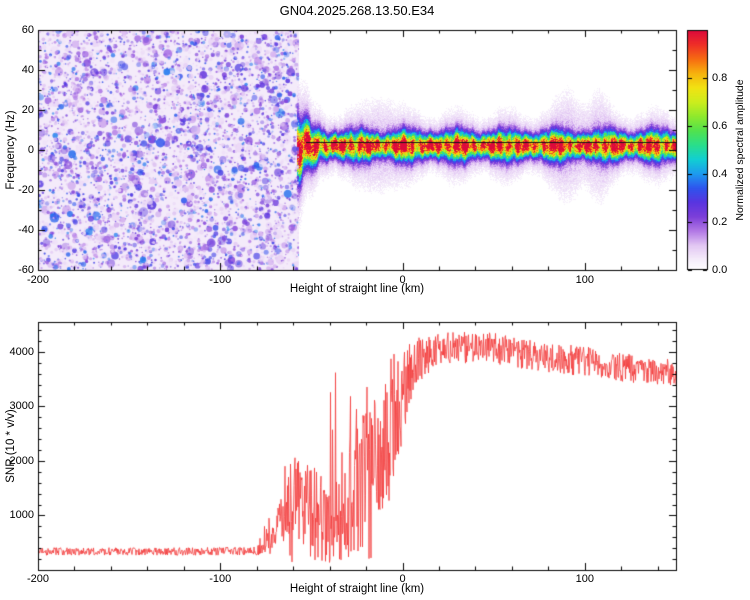 The width and height of the screenshot is (750, 600). What do you see at coordinates (38, 579) in the screenshot?
I see `snr-x-tick-label: -200` at bounding box center [38, 579].